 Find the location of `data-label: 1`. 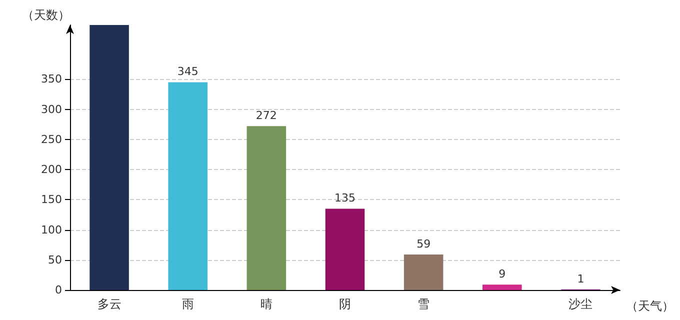

data-label: 1 is located at coordinates (580, 279).